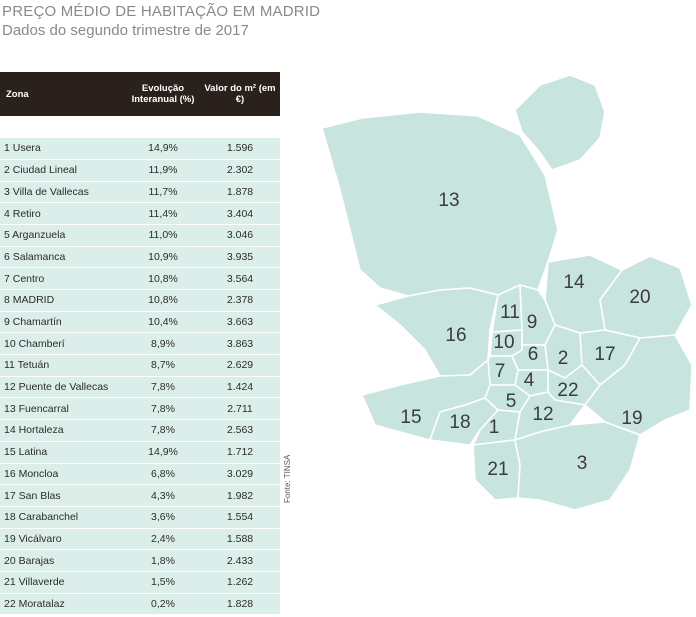 The width and height of the screenshot is (696, 617). I want to click on evolucao-cell: 10,9%, so click(163, 257).